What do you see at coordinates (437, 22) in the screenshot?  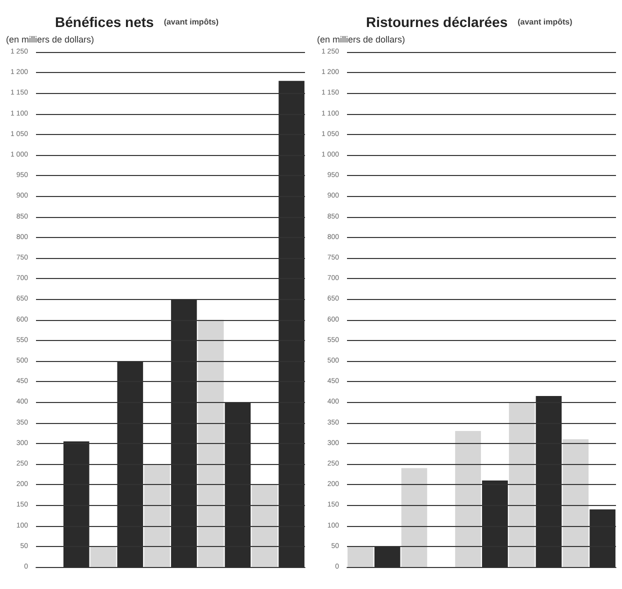 I see `chart-title: Ristournes déclarées` at bounding box center [437, 22].